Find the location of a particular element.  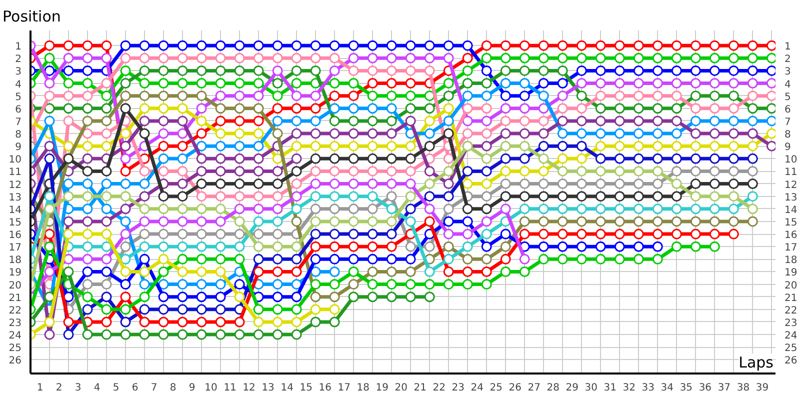

y-tick-label: 14 is located at coordinates (15, 210).